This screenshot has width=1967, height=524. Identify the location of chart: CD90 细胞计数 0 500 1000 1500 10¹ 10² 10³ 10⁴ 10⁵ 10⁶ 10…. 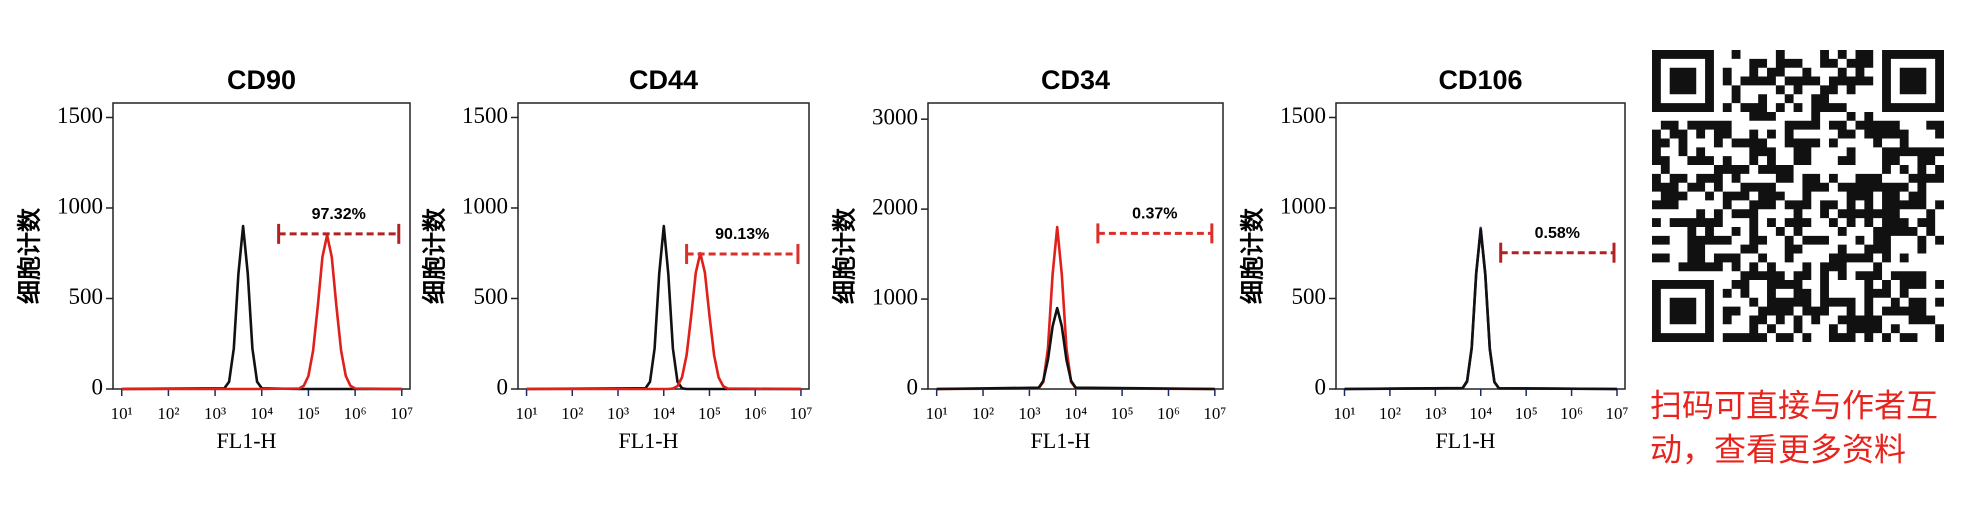
(214, 259).